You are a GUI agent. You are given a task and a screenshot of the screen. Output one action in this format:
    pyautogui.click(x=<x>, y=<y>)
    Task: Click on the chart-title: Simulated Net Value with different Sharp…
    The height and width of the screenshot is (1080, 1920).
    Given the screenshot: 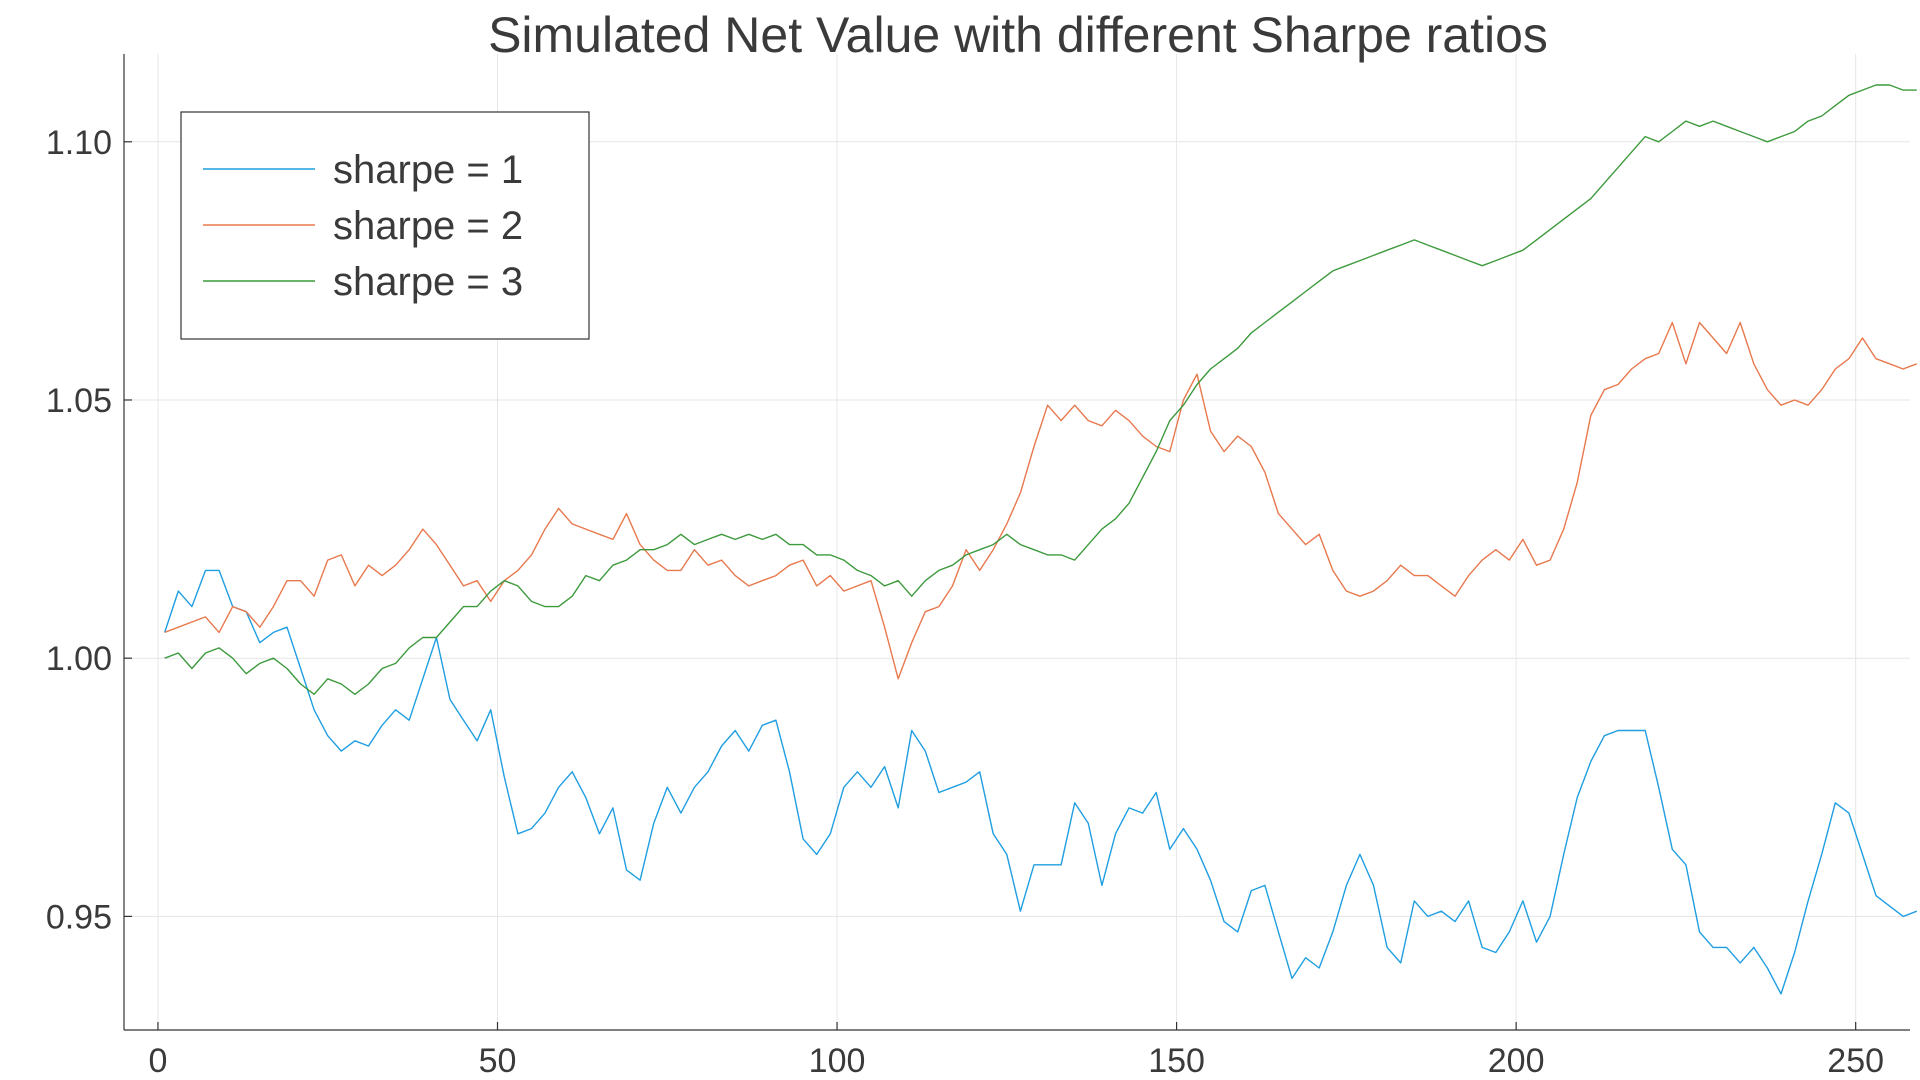 What is the action you would take?
    pyautogui.click(x=1018, y=35)
    